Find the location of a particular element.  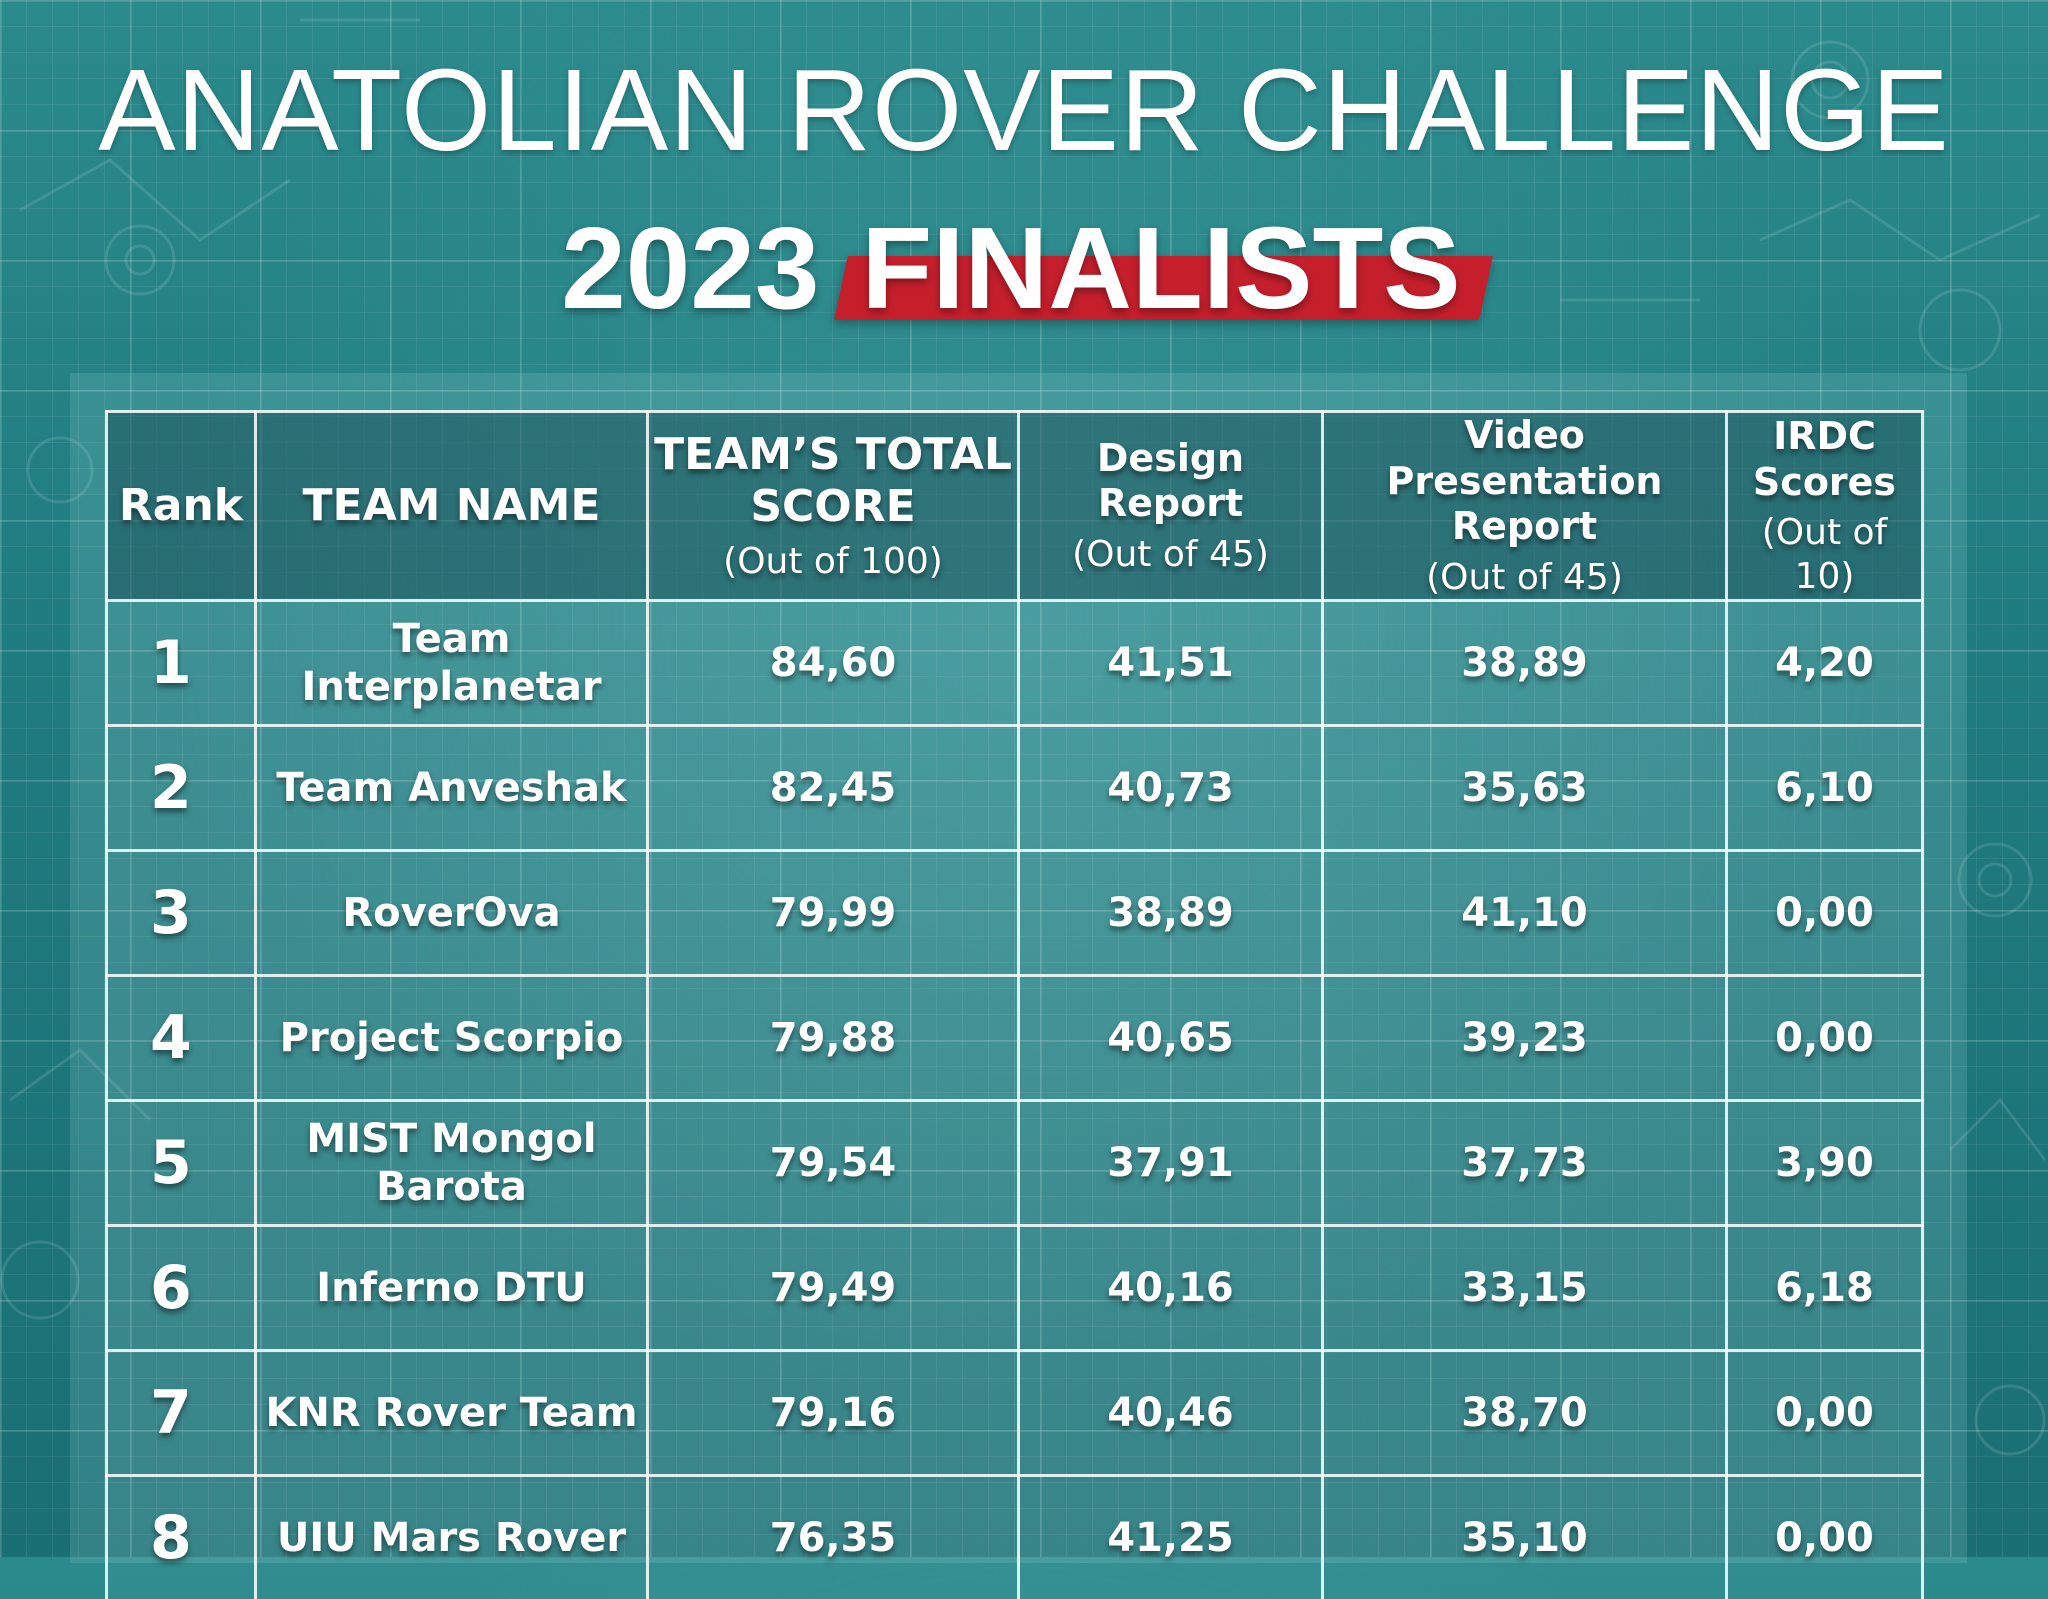

design-report-cell: 37,91 is located at coordinates (1170, 1162).